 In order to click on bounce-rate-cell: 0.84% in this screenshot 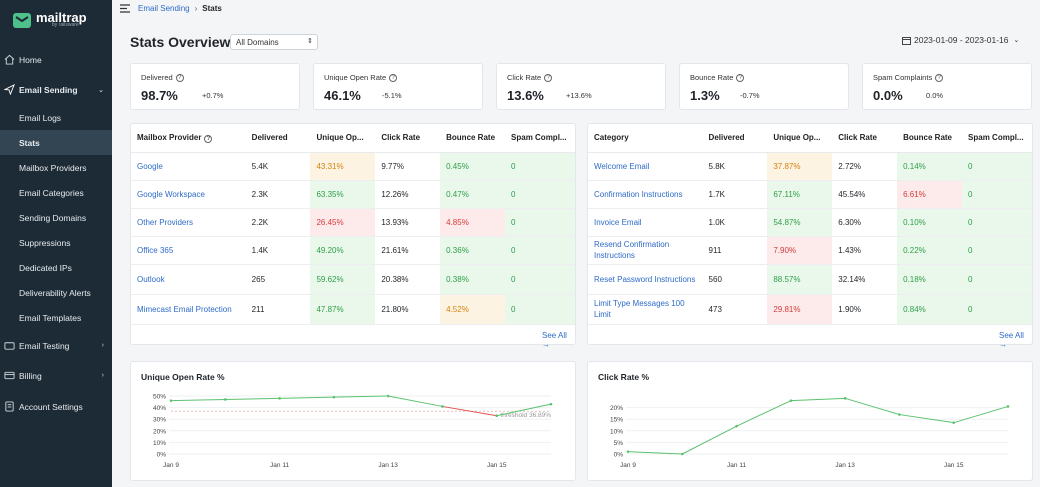, I will do `click(930, 309)`.